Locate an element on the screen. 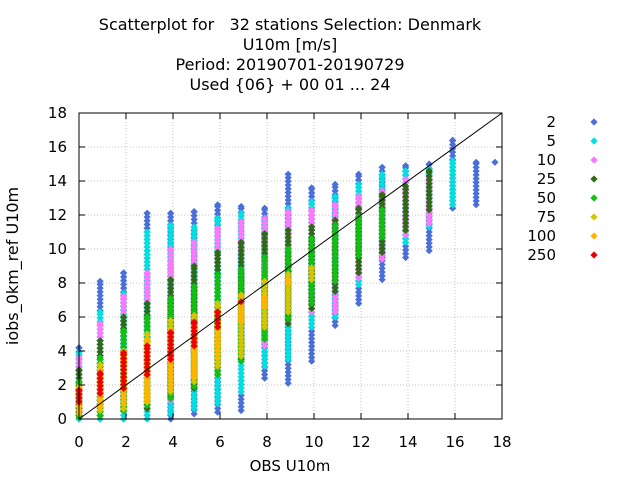  y-tick-label: 12 is located at coordinates (57, 215).